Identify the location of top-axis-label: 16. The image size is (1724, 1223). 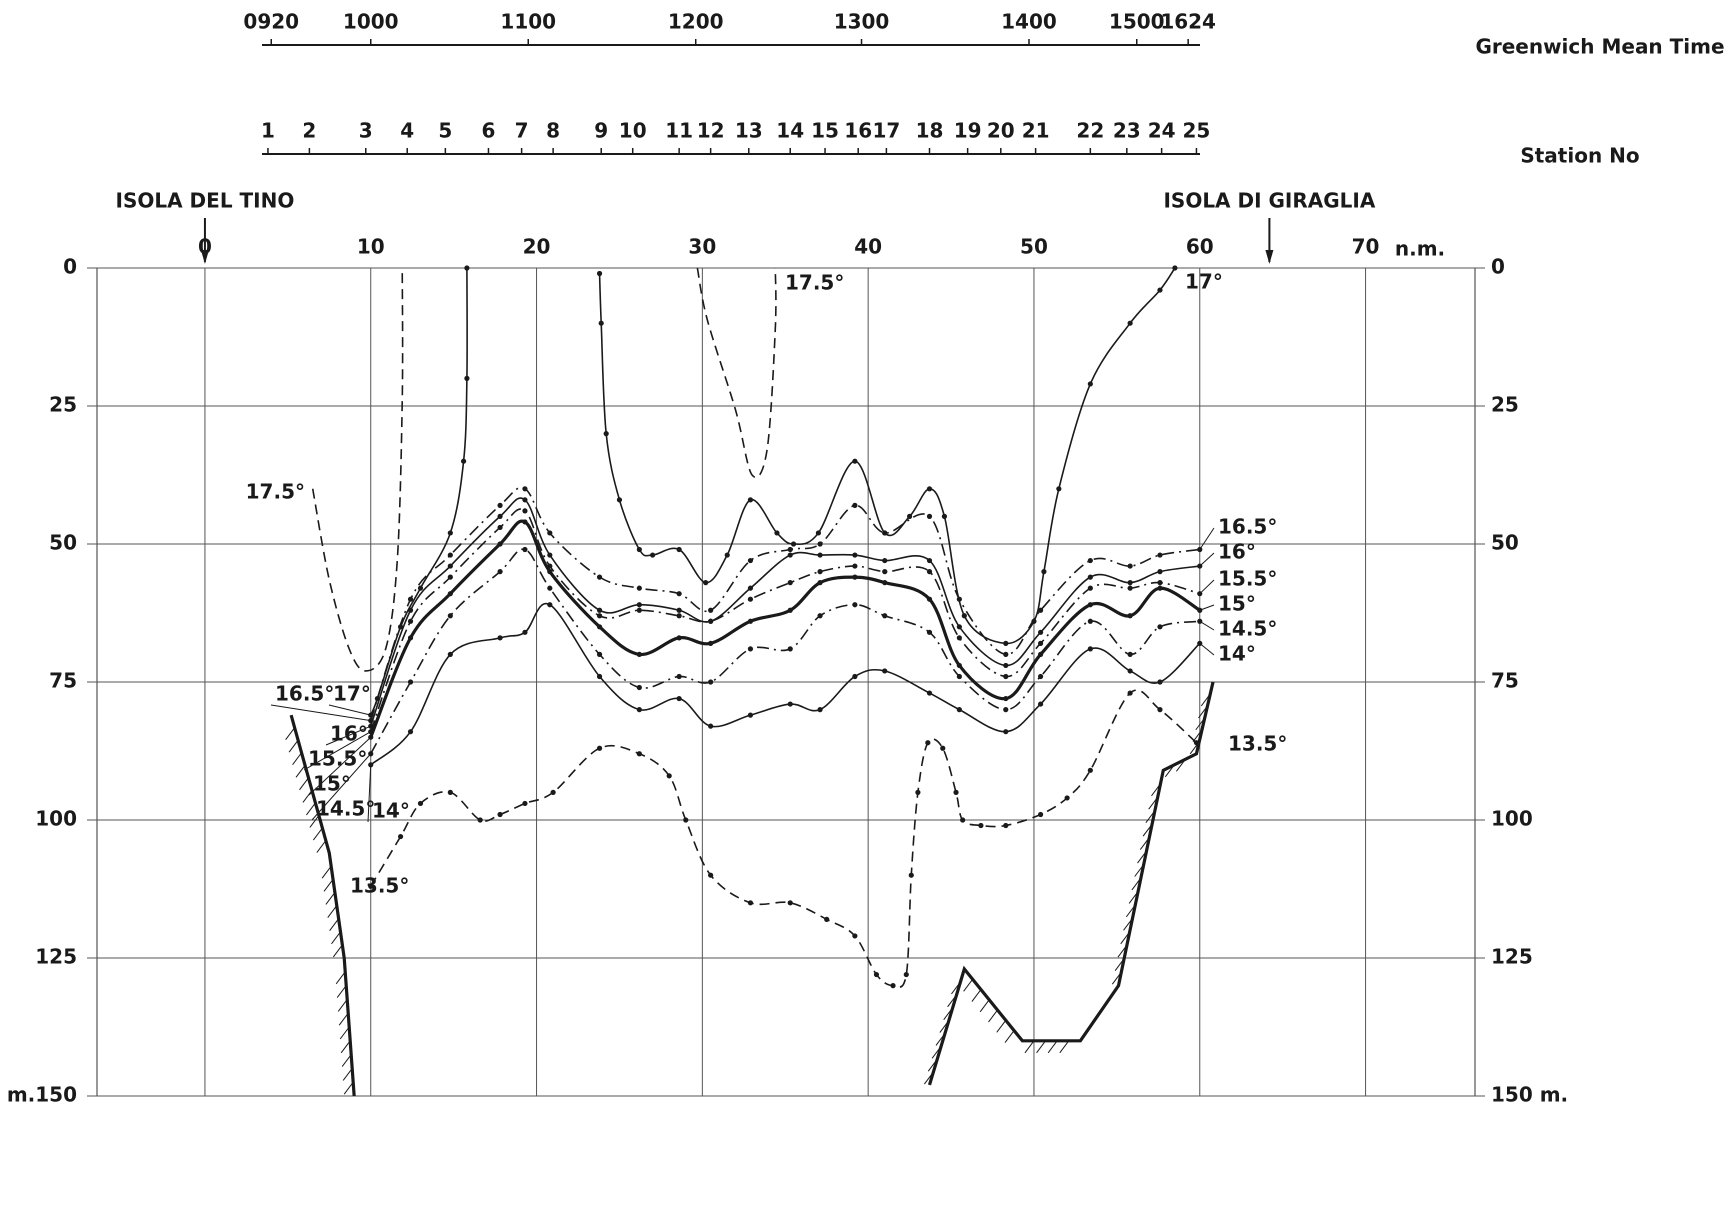
(858, 131).